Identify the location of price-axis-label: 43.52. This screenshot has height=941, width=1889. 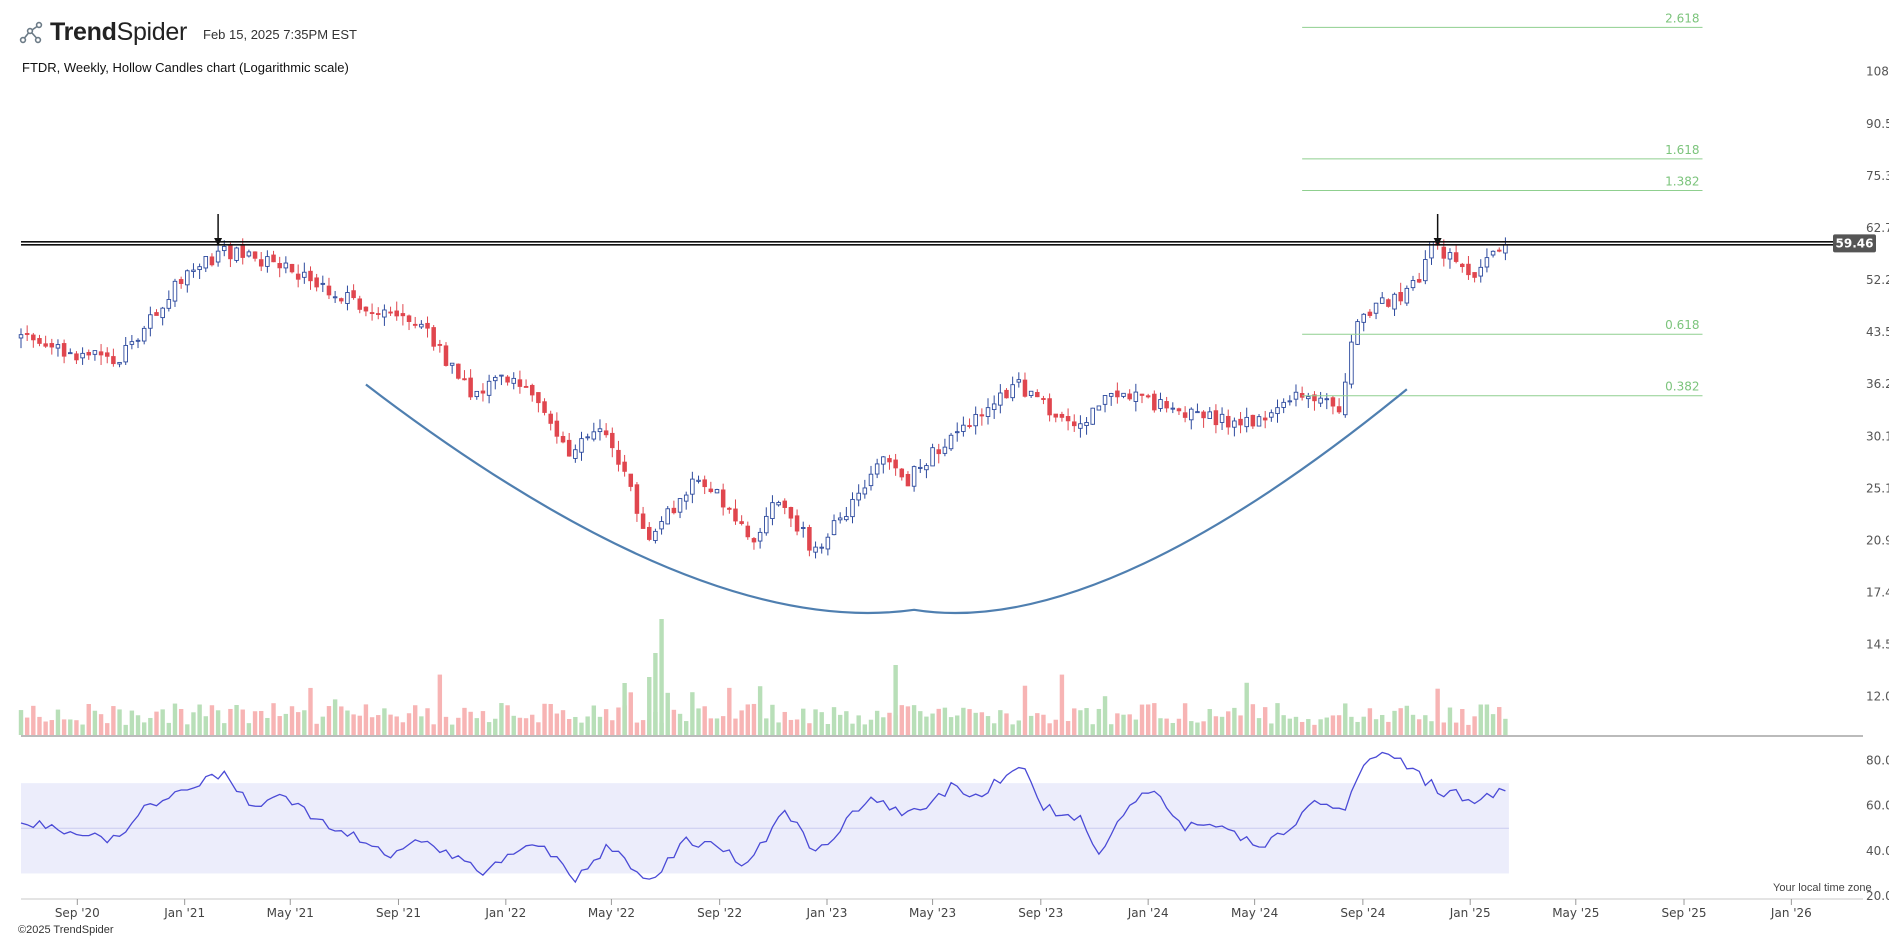
(1877, 332).